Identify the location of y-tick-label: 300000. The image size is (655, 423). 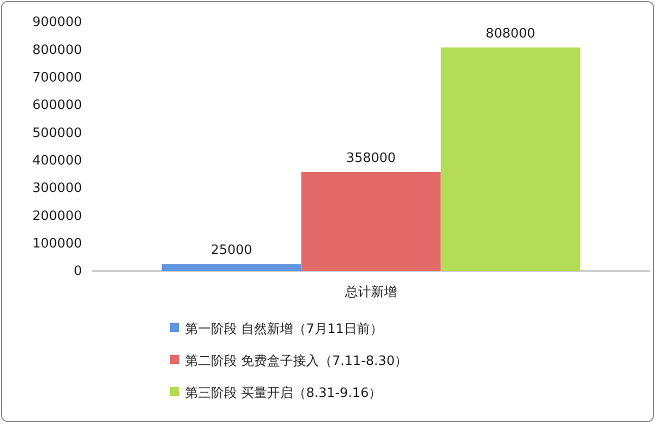
(57, 188).